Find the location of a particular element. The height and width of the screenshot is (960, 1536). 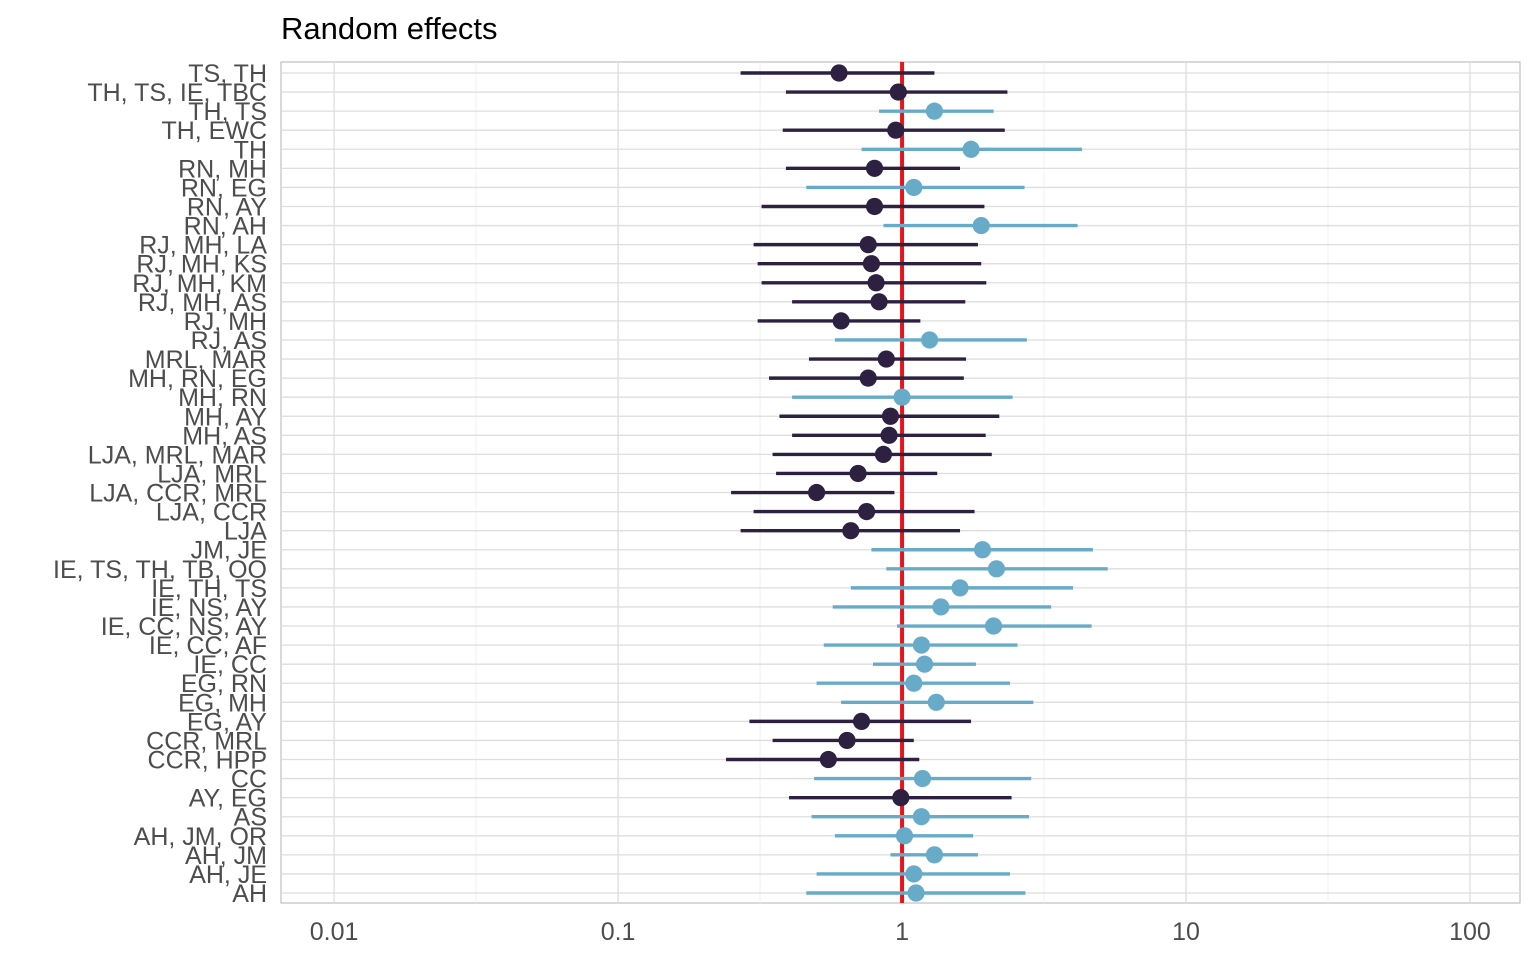

y-tick-label: MH, RN is located at coordinates (222, 398).